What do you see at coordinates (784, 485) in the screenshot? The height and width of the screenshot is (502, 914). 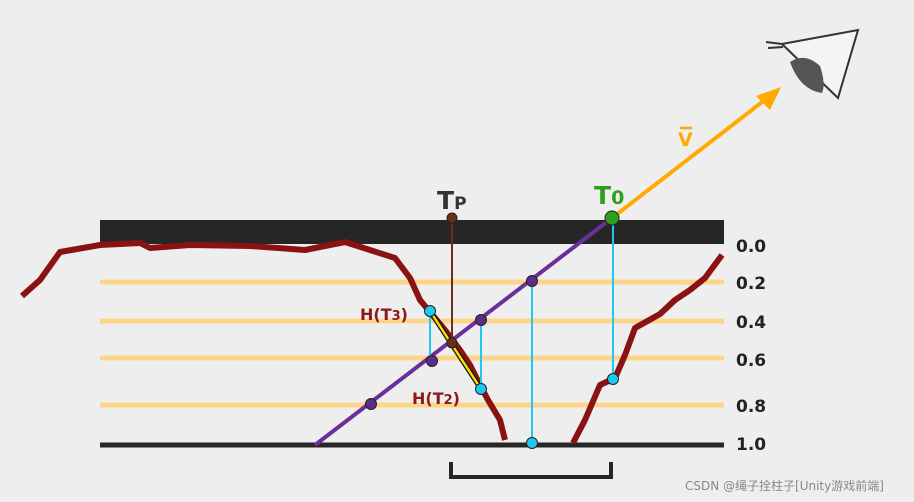 I see `watermark: CSDN @绳子拴柱子[Unity游戏前端]` at bounding box center [784, 485].